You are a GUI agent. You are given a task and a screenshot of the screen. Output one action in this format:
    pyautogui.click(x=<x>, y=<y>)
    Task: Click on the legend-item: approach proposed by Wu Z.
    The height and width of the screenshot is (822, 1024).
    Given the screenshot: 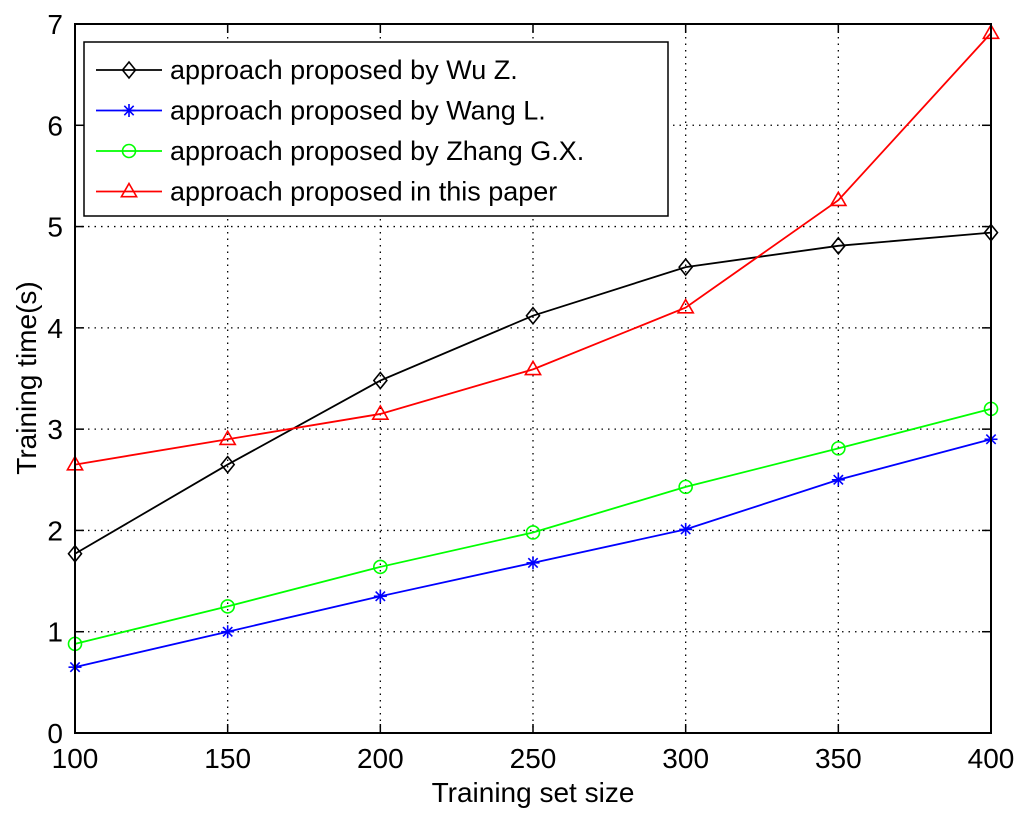 What is the action you would take?
    pyautogui.click(x=307, y=70)
    